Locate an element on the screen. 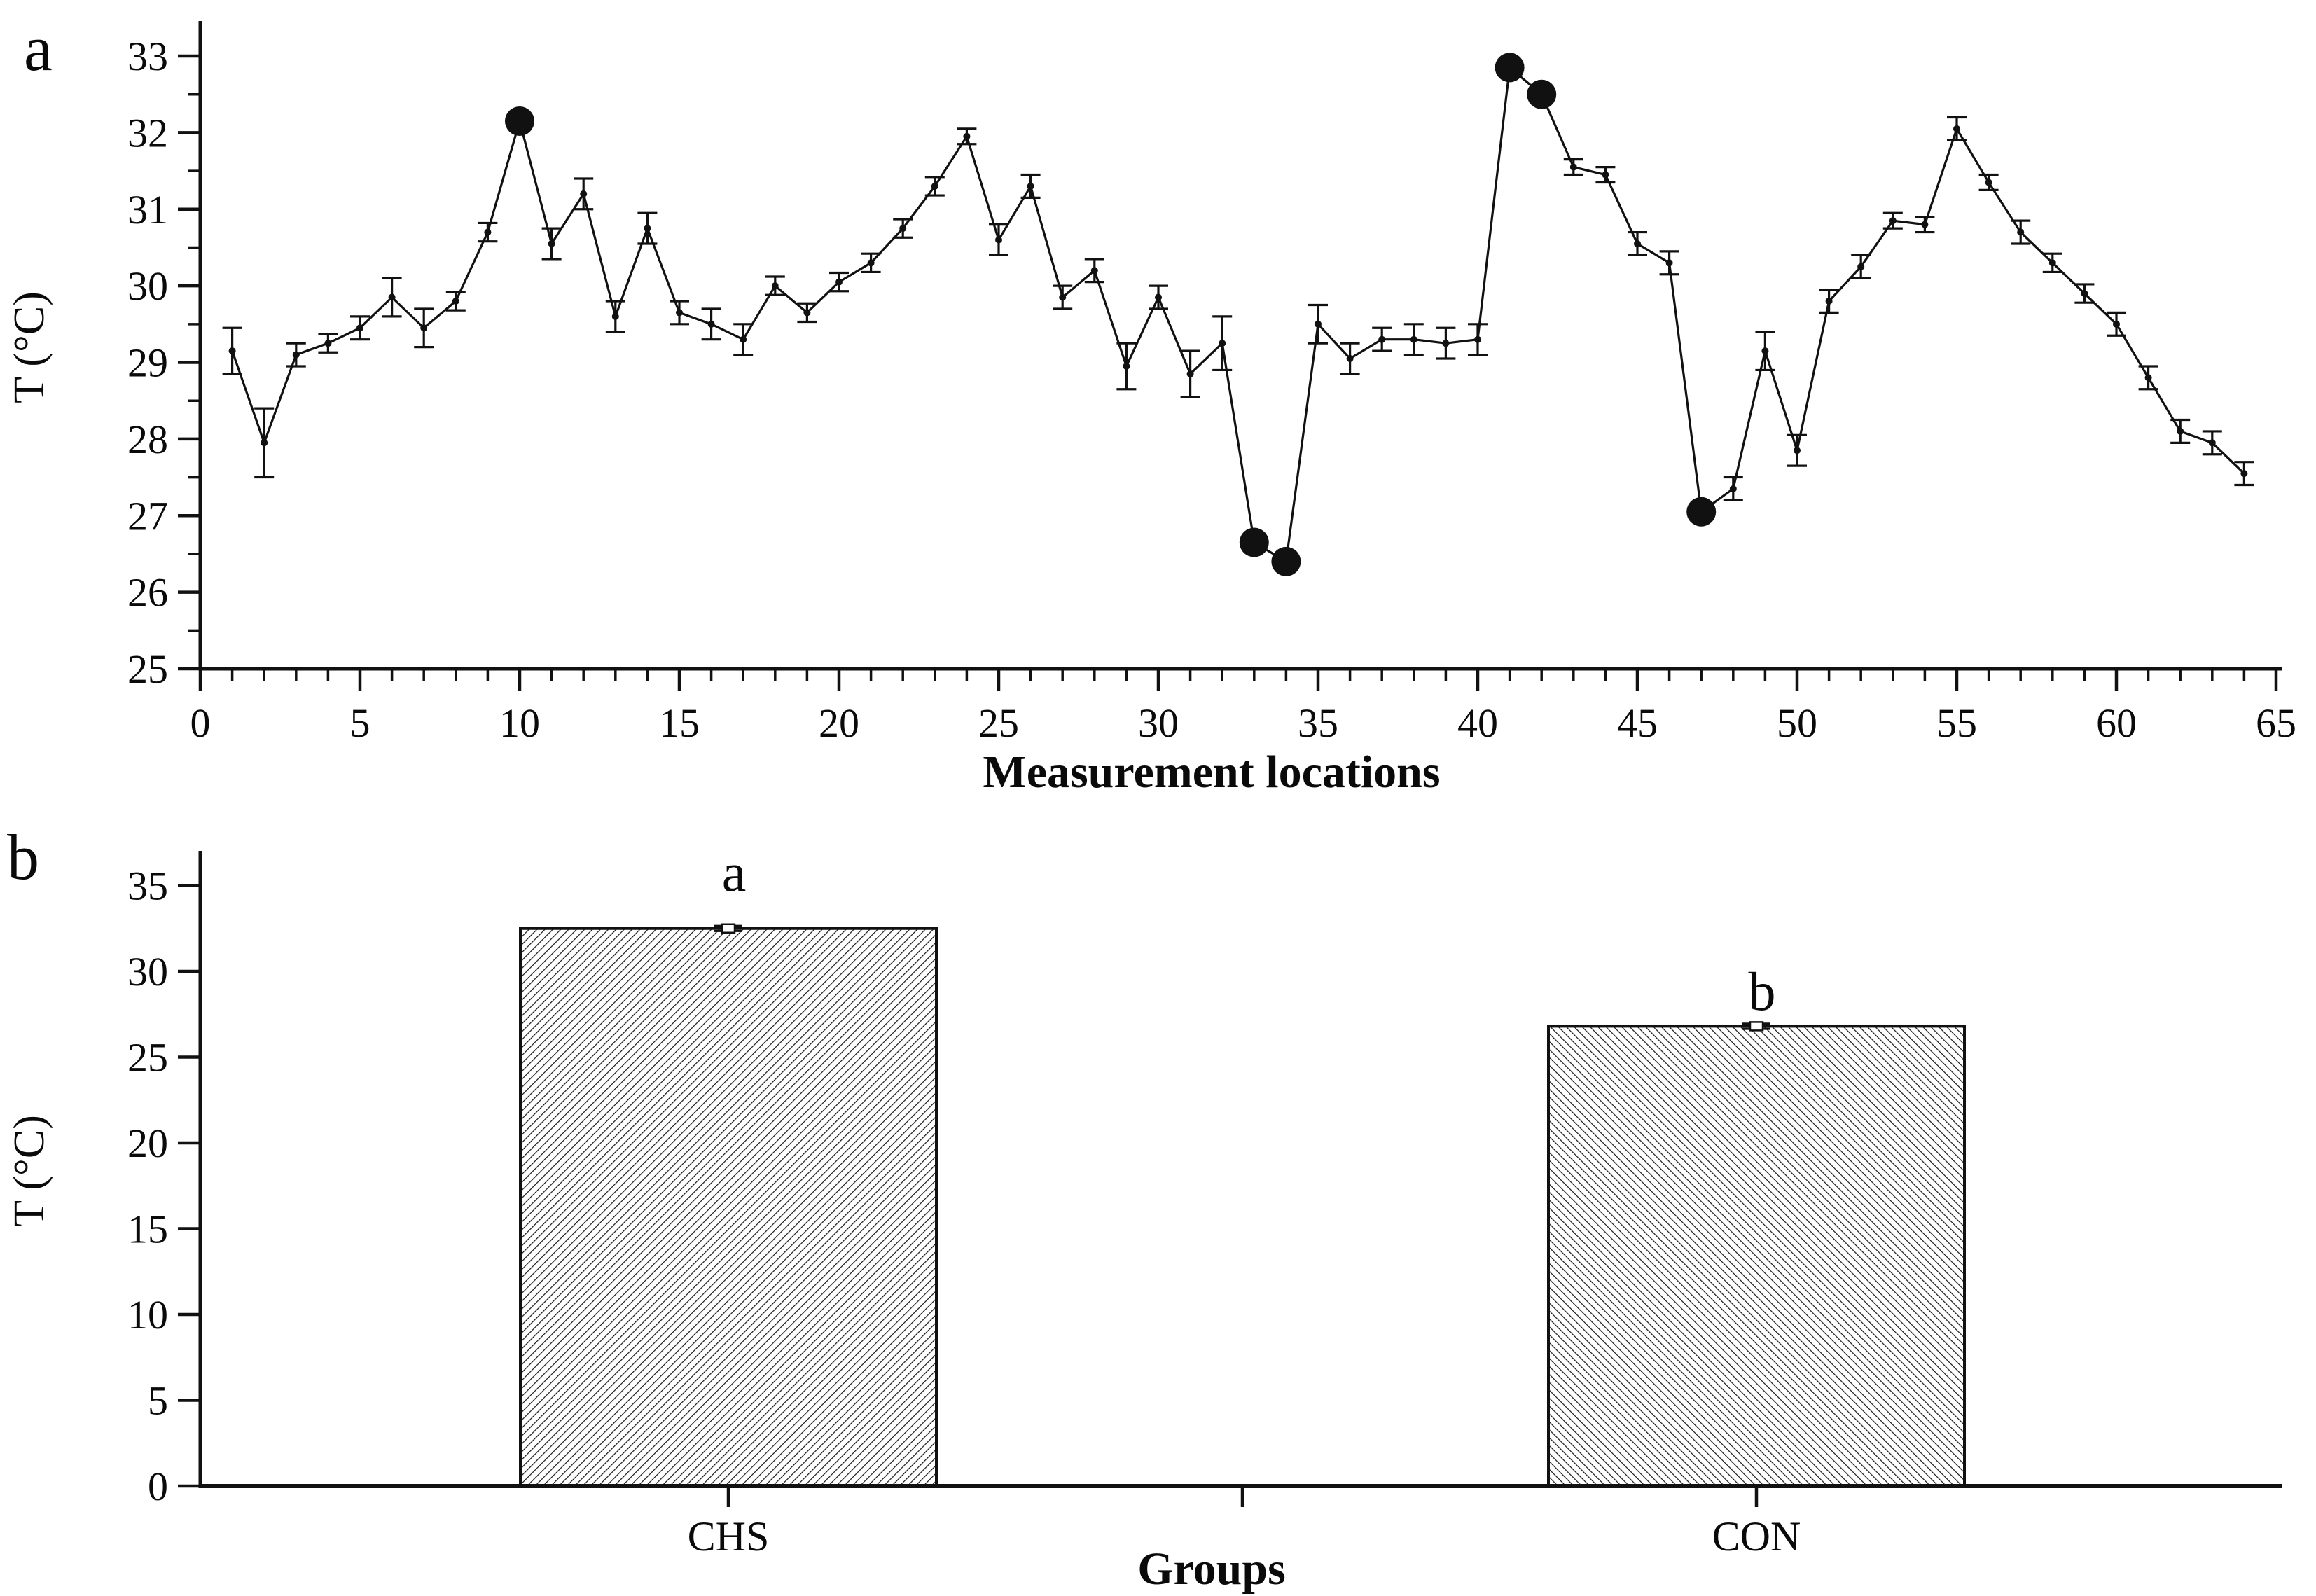 Image resolution: width=2316 pixels, height=1596 pixels. a-y-tick-label: 27 is located at coordinates (147, 516).